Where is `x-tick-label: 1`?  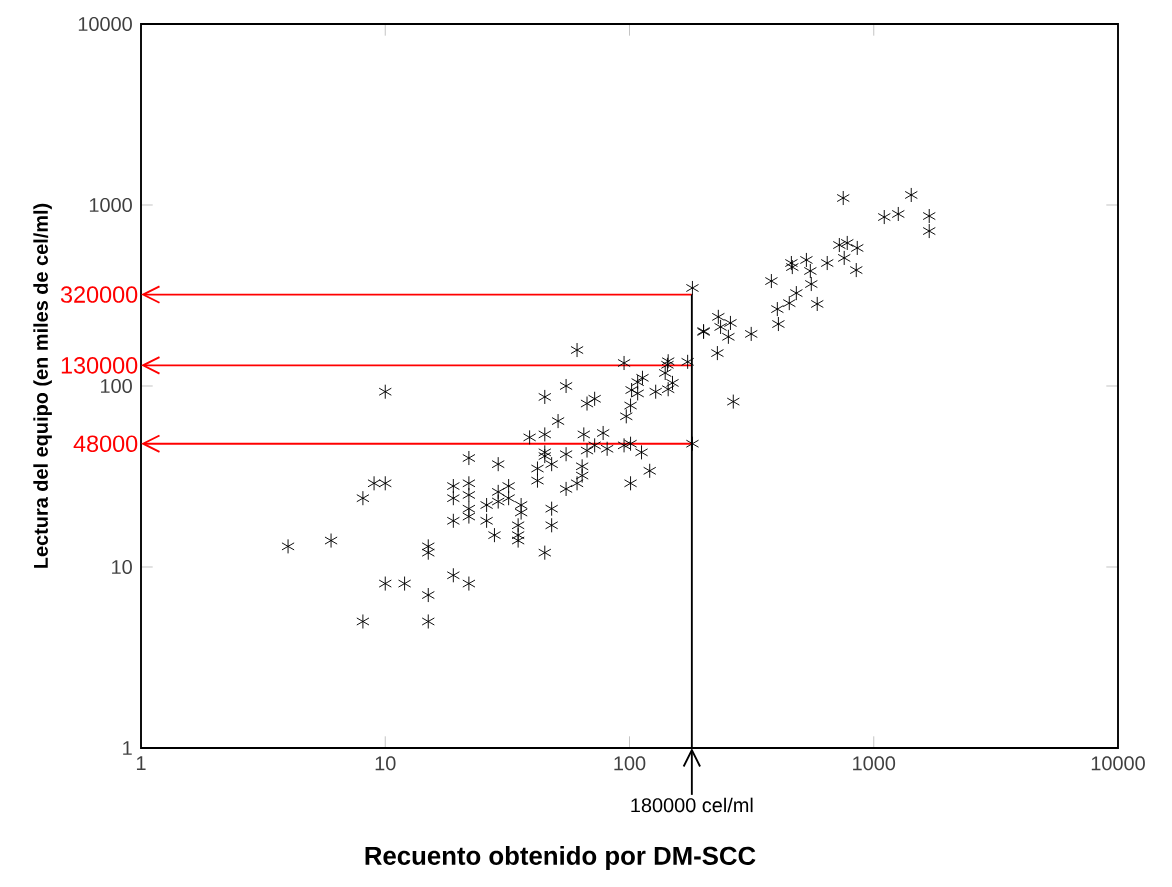
x-tick-label: 1 is located at coordinates (141, 763).